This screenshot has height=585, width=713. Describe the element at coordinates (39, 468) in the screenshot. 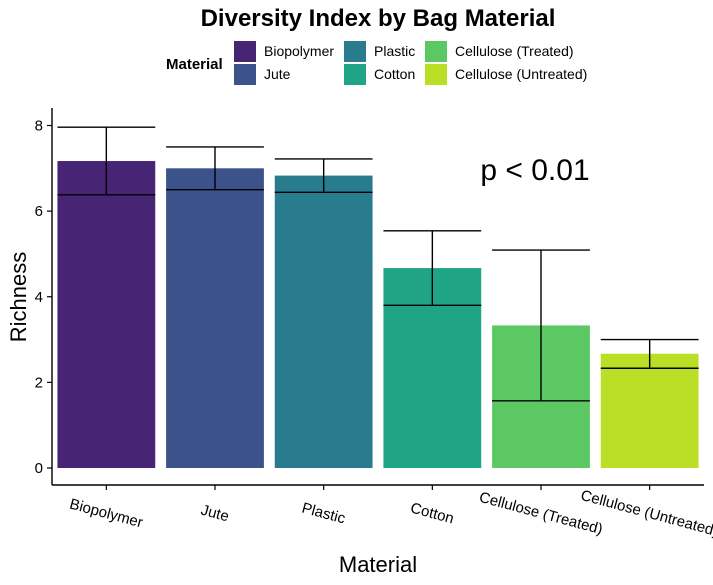

I see `y-tick-label-0: 0` at that location.